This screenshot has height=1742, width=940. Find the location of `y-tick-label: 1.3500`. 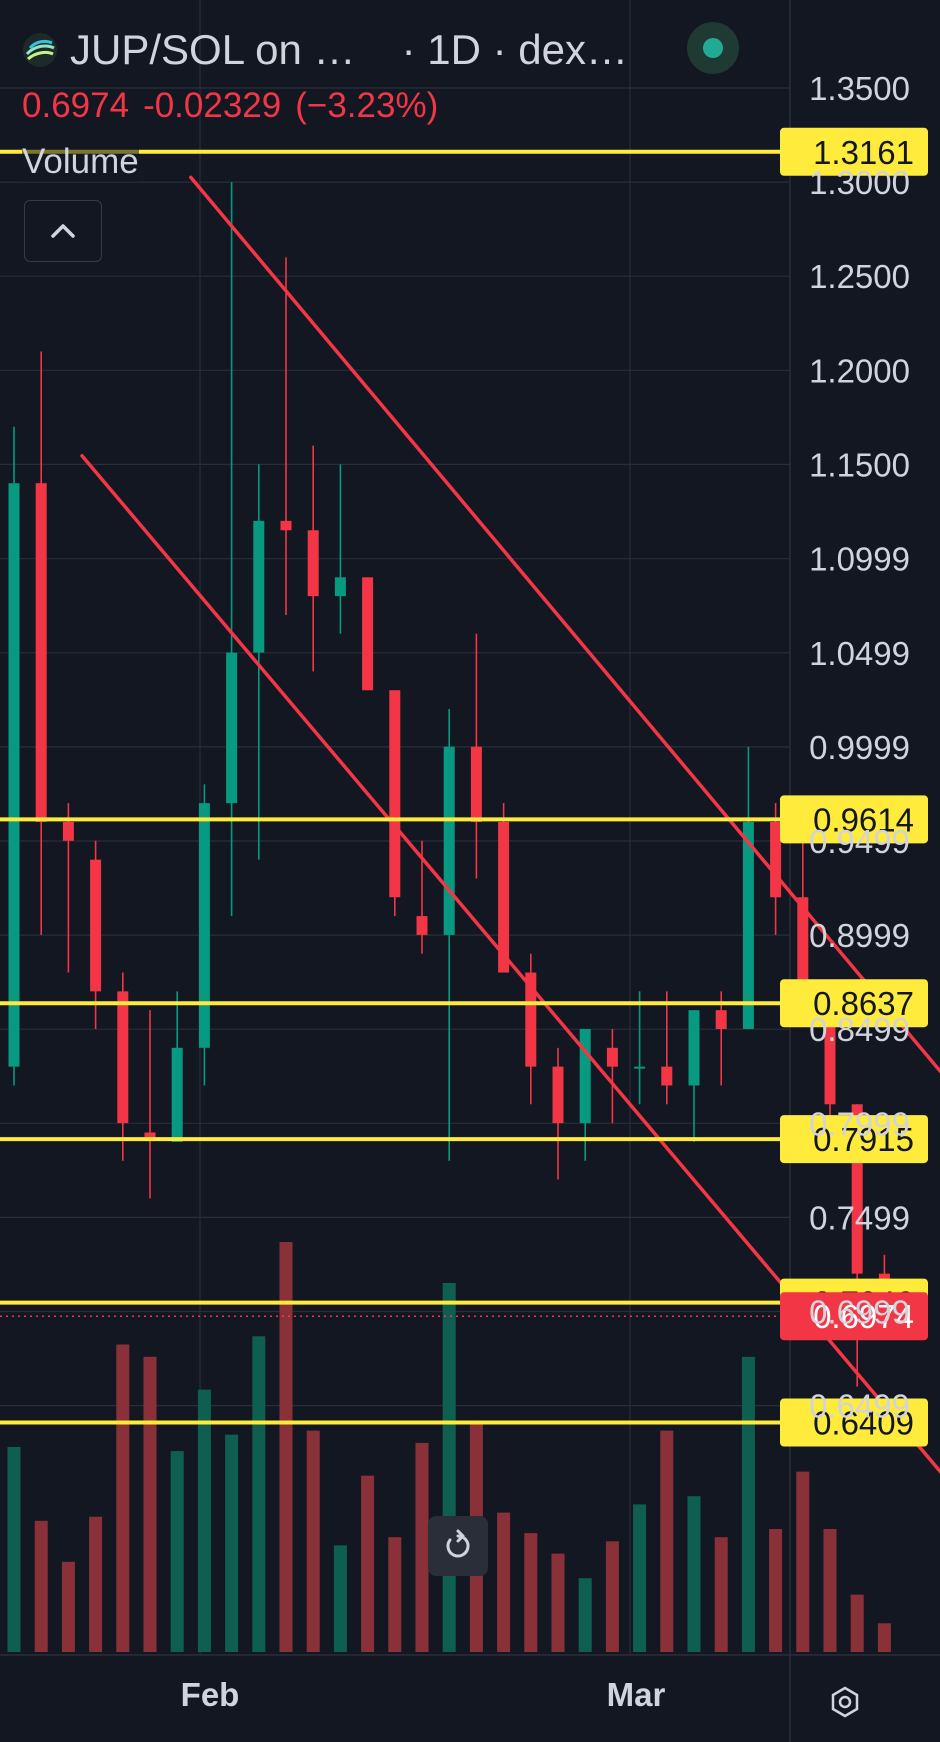

y-tick-label: 1.3500 is located at coordinates (859, 88).